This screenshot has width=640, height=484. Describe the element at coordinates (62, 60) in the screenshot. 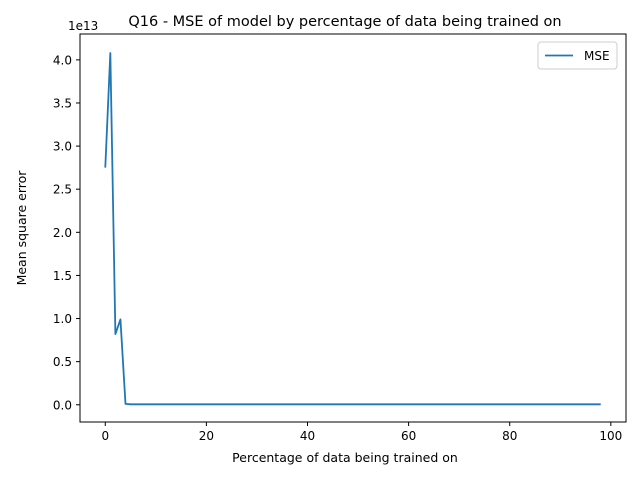

I see `y-tick-label: 4.0` at that location.